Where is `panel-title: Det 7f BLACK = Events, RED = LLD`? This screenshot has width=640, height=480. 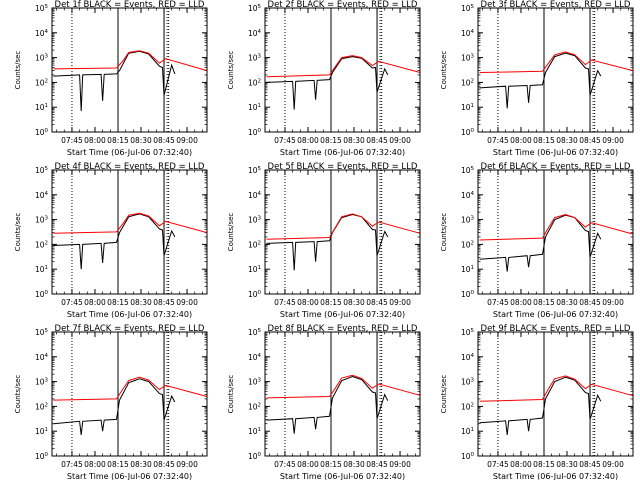 panel-title: Det 7f BLACK = Events, RED = LLD is located at coordinates (130, 329).